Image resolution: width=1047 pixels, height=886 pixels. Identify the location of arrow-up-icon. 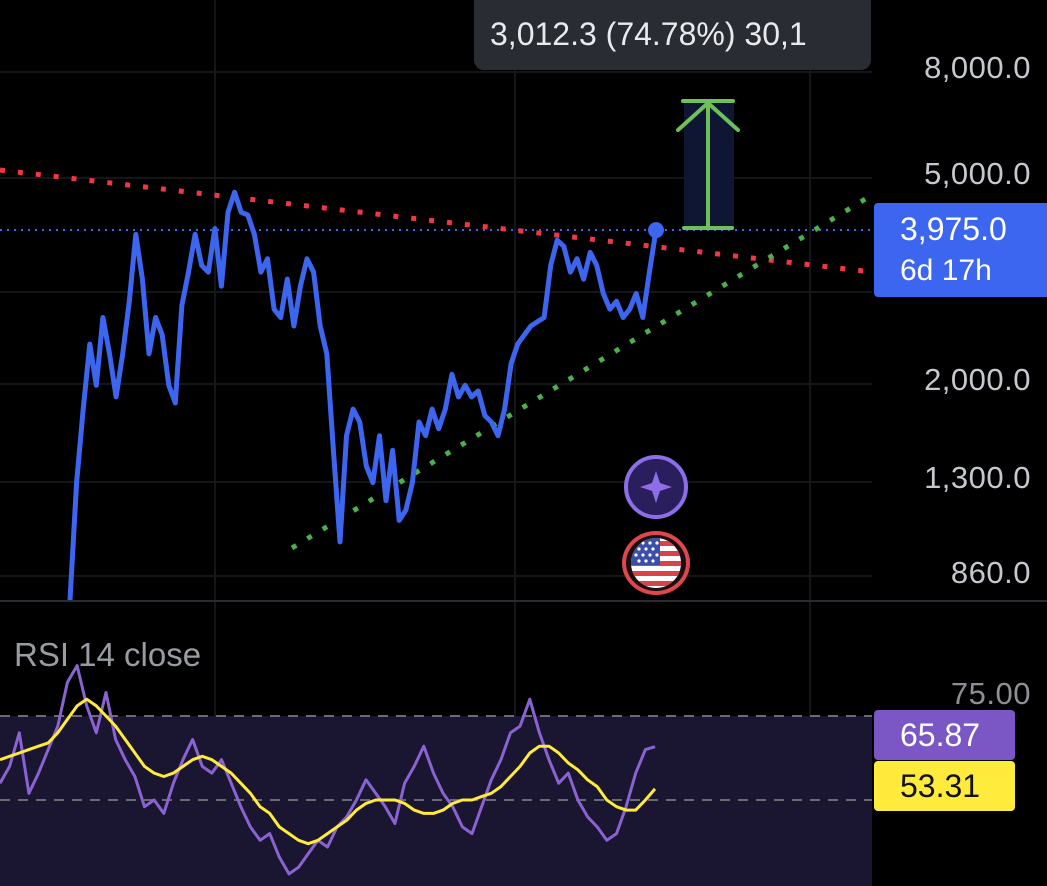
(708, 164).